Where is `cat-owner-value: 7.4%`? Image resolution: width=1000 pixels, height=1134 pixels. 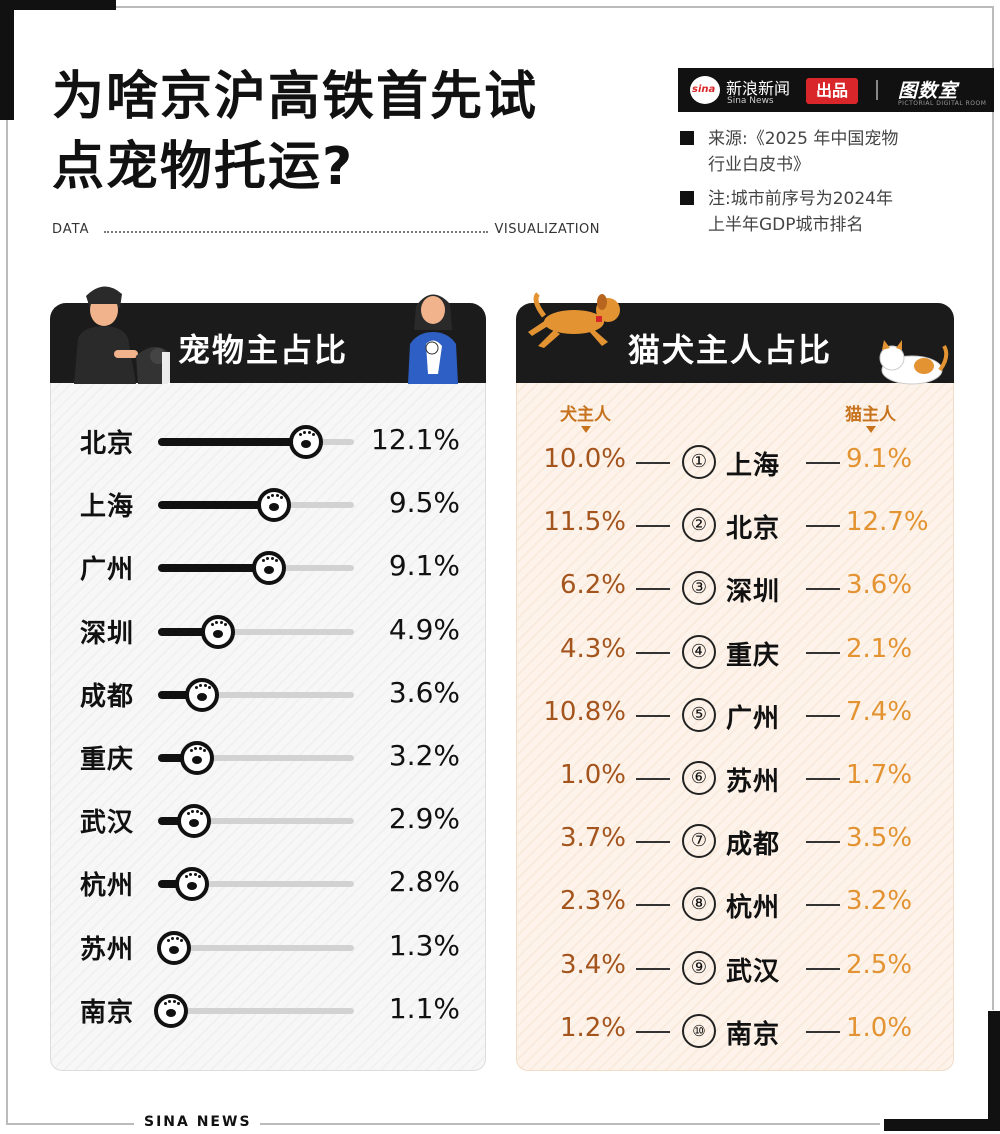 cat-owner-value: 7.4% is located at coordinates (879, 711).